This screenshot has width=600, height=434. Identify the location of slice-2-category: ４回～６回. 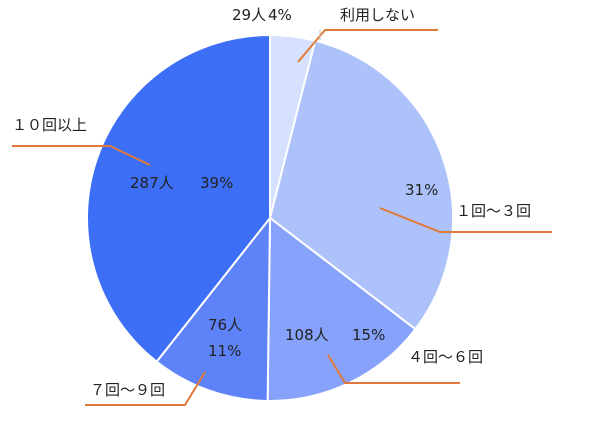
(445, 357).